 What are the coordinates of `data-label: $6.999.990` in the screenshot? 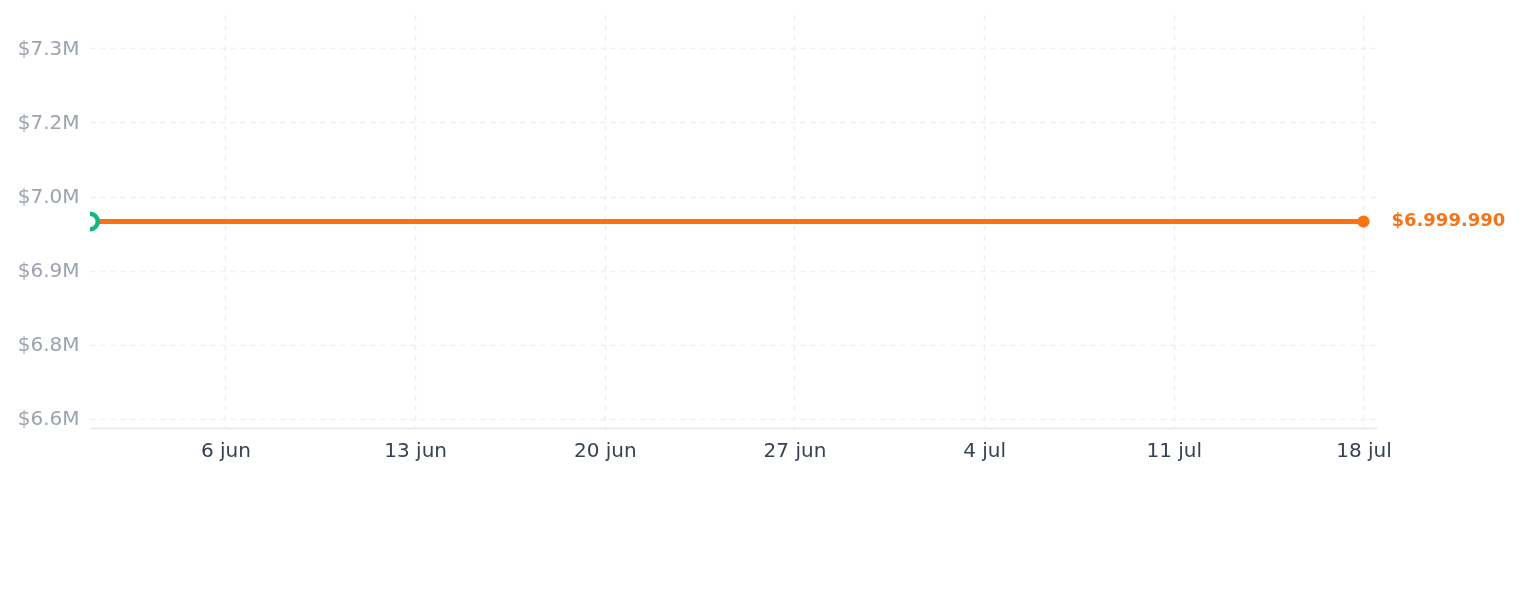 It's located at (1448, 219).